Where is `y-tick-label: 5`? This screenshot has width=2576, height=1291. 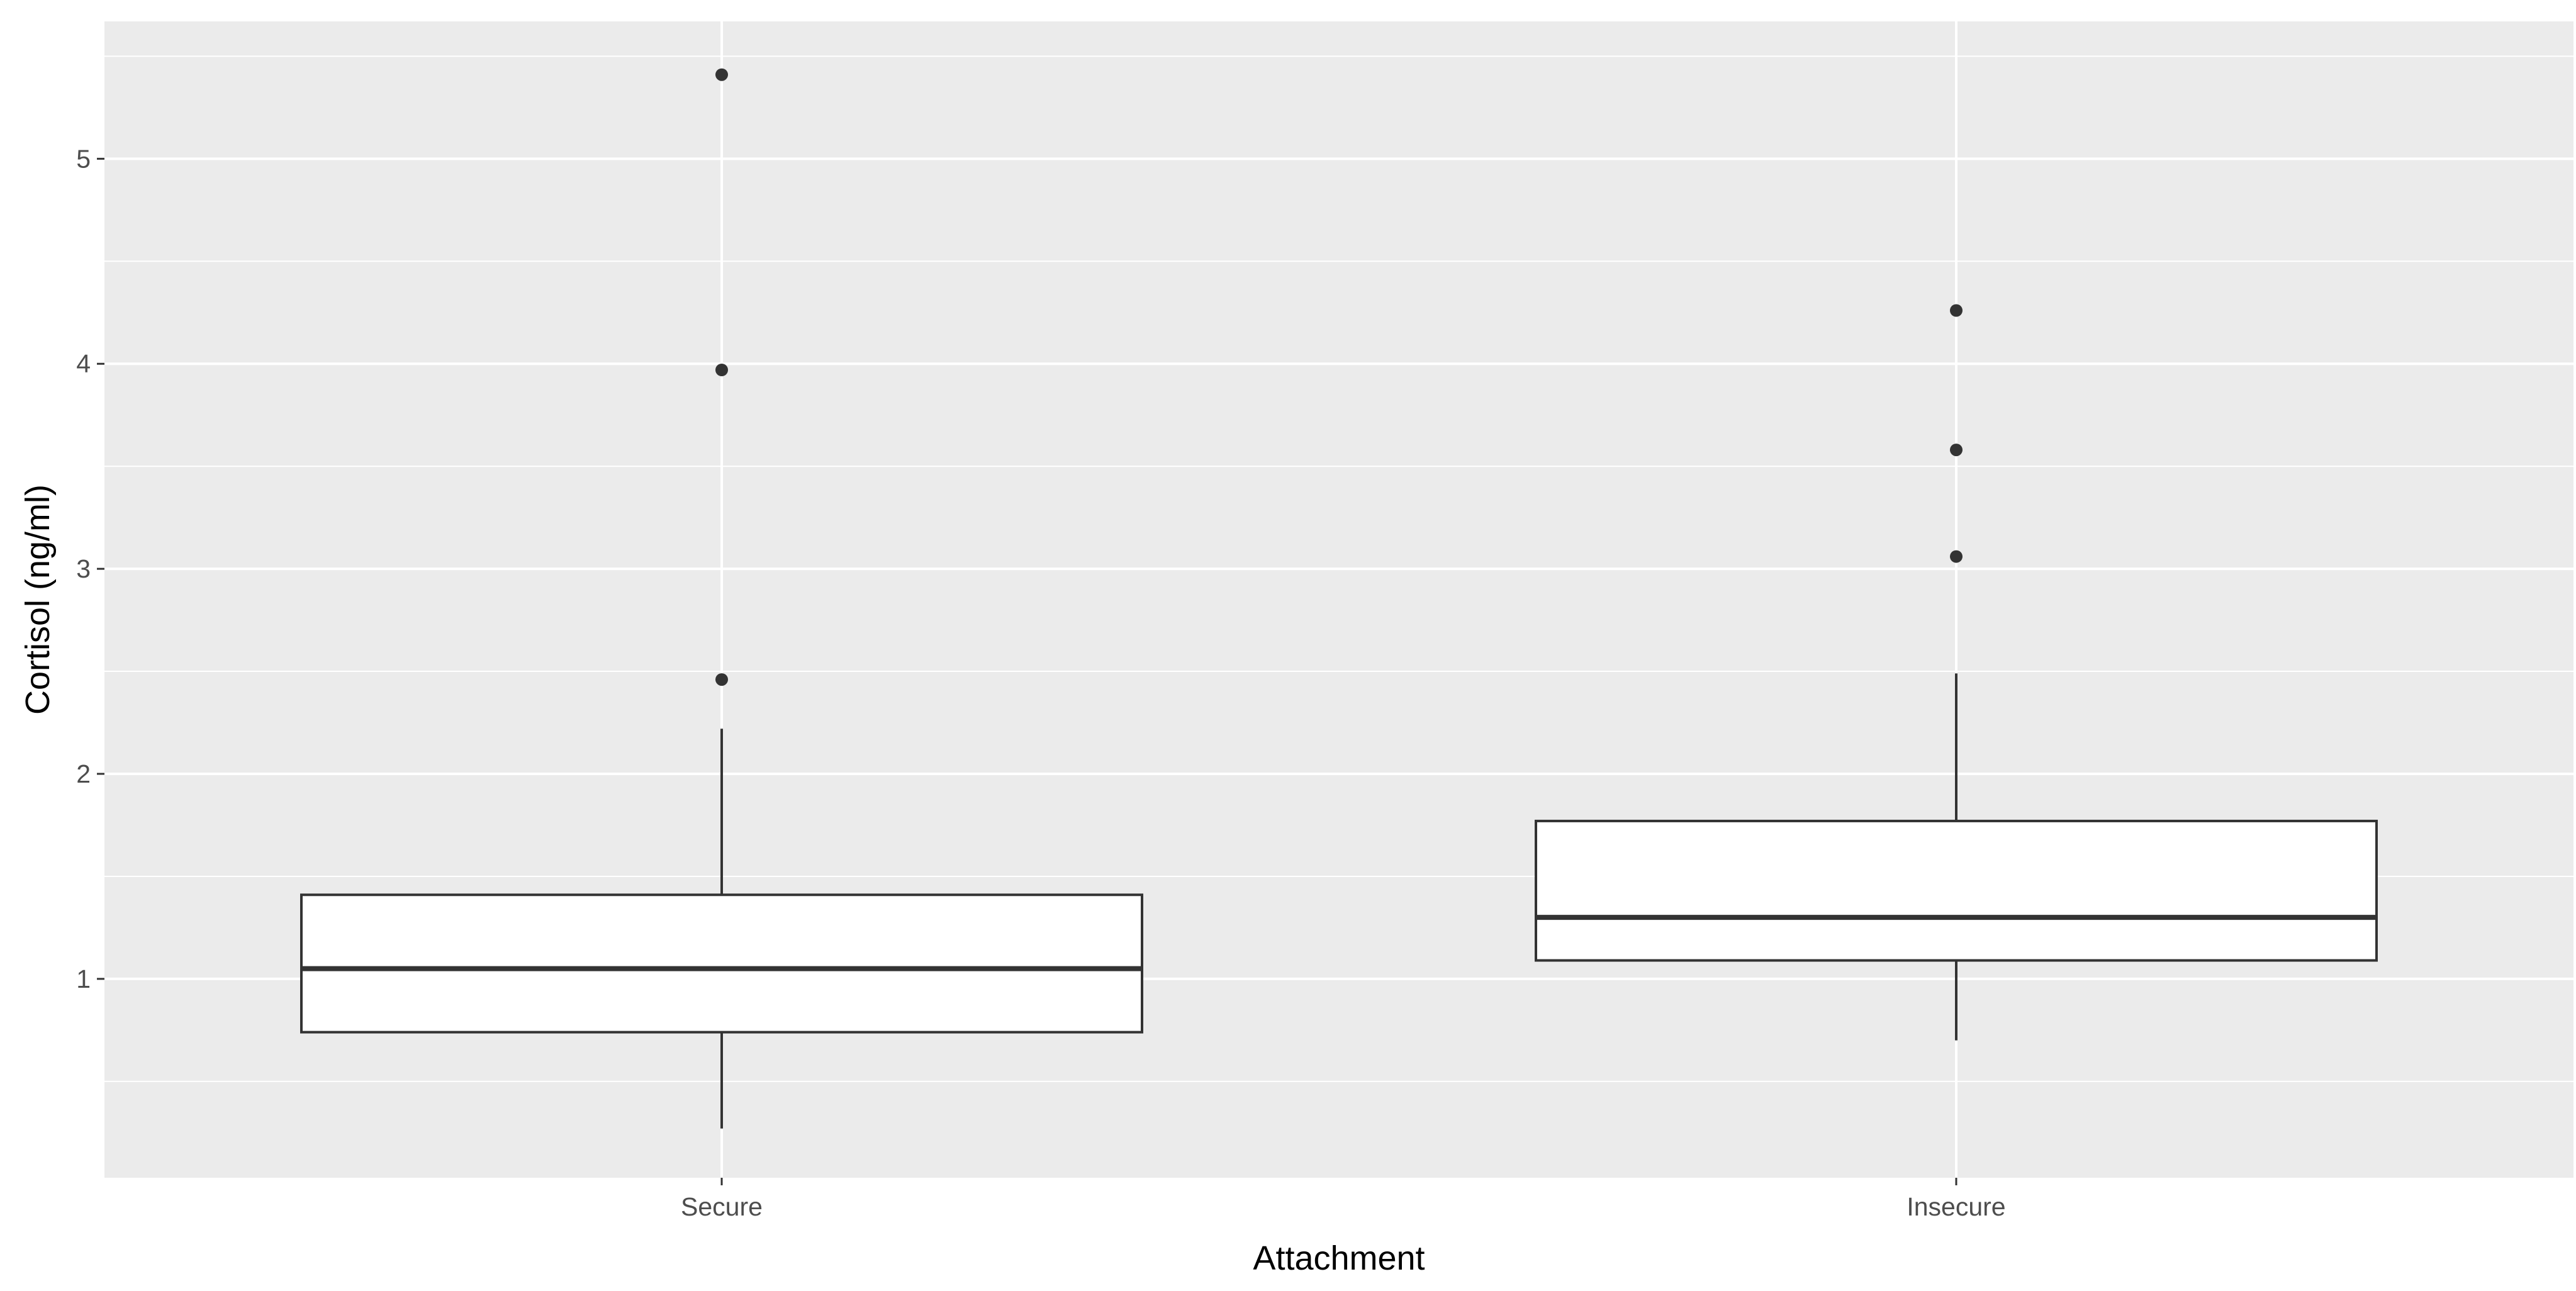
y-tick-label: 5 is located at coordinates (83, 159).